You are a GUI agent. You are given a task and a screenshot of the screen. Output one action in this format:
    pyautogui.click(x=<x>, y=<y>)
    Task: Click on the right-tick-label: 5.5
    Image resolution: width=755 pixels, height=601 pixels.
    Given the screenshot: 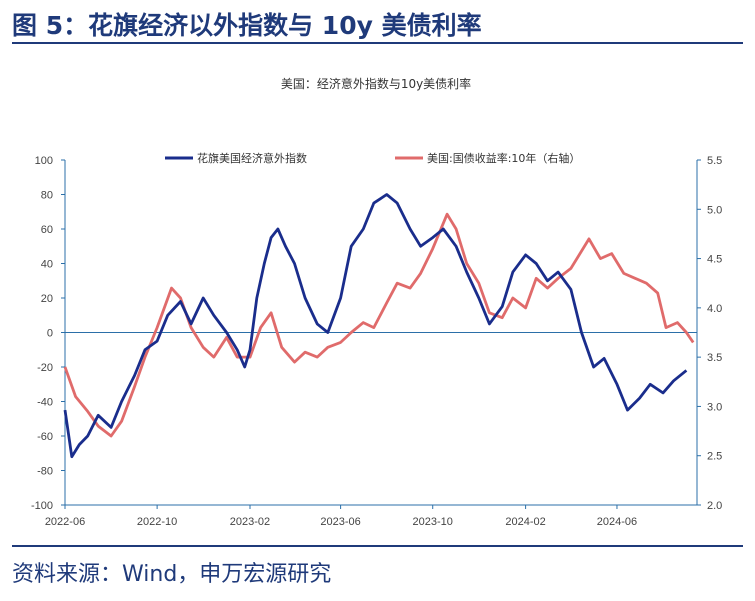 What is the action you would take?
    pyautogui.click(x=714, y=161)
    